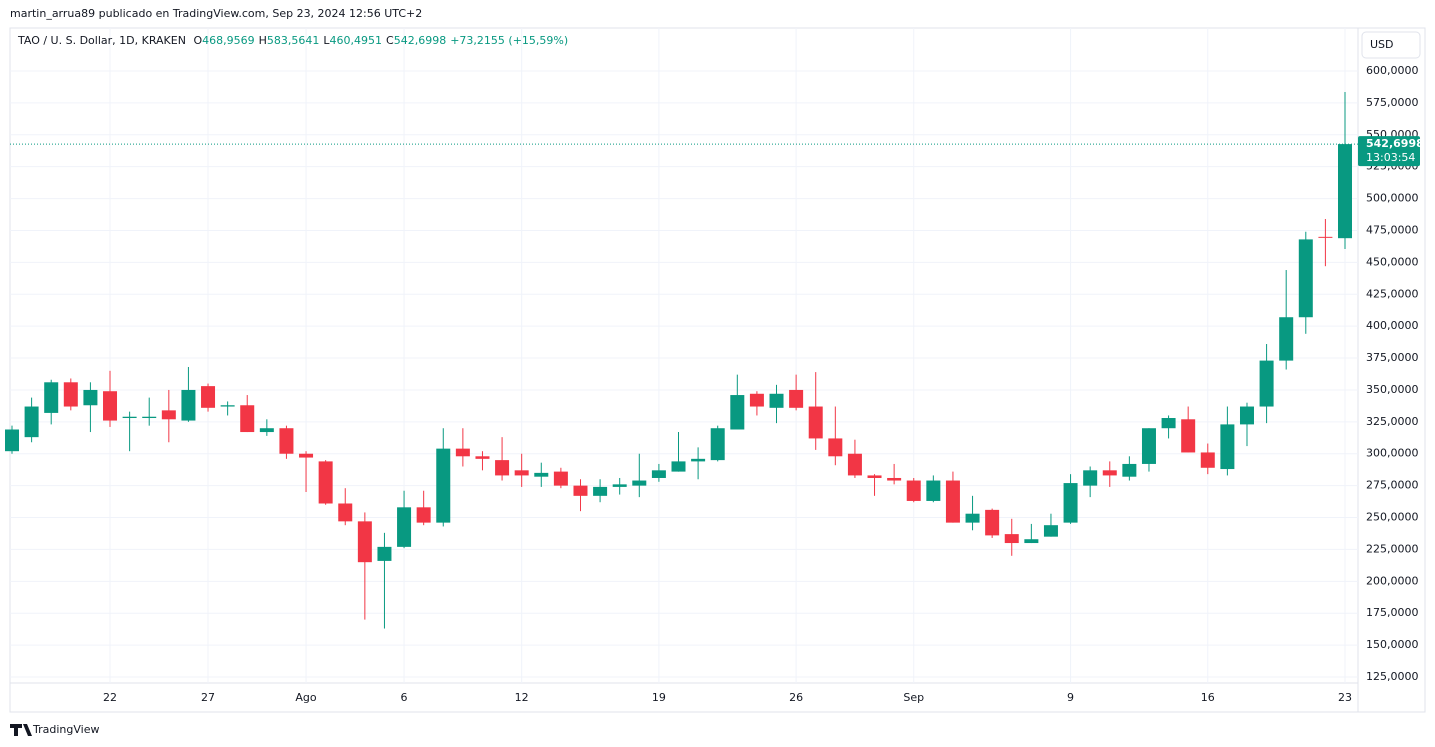 Image resolution: width=1435 pixels, height=747 pixels. What do you see at coordinates (659, 697) in the screenshot?
I see `x-tick-label: 19` at bounding box center [659, 697].